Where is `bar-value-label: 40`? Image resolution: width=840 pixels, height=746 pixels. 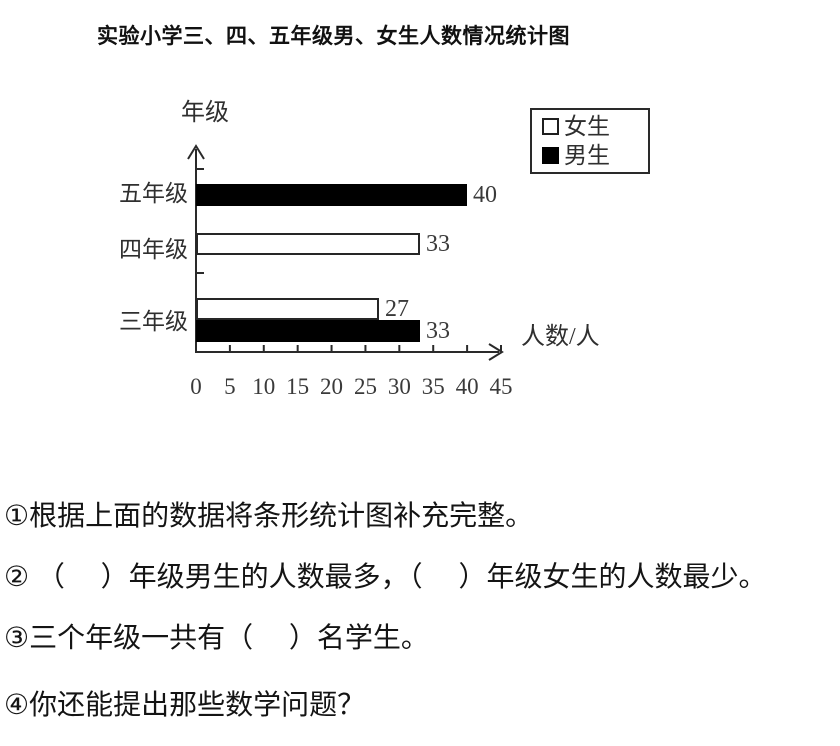 bar-value-label: 40 is located at coordinates (485, 195).